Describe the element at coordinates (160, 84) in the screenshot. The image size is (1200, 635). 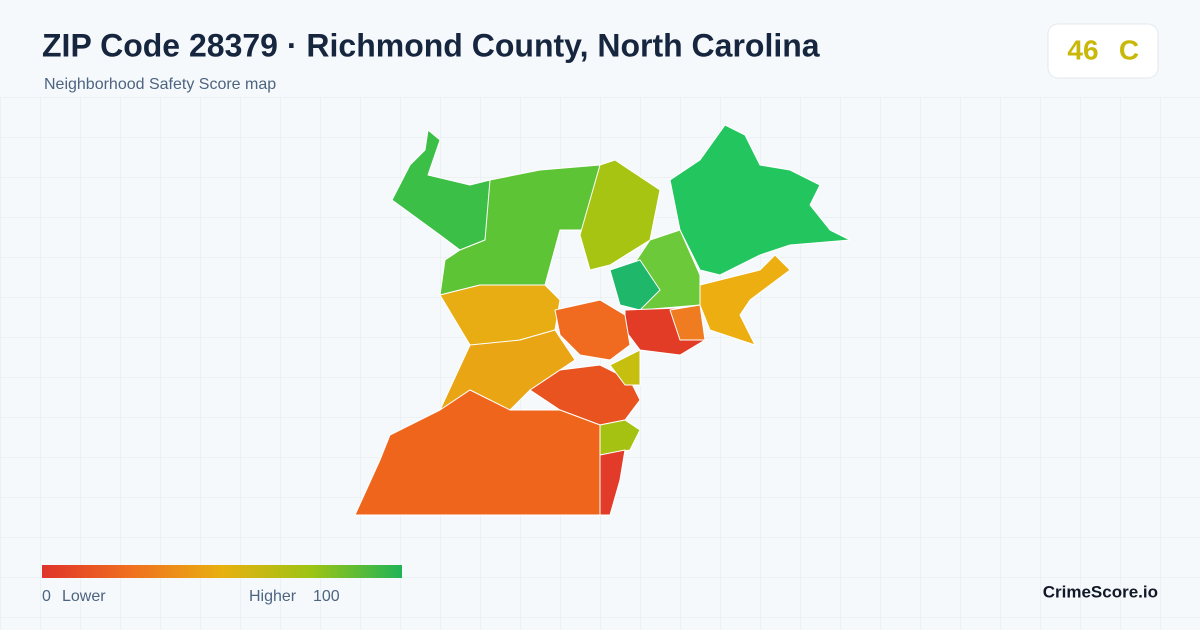
I see `subtitle: Neighborhood Safety Score map` at that location.